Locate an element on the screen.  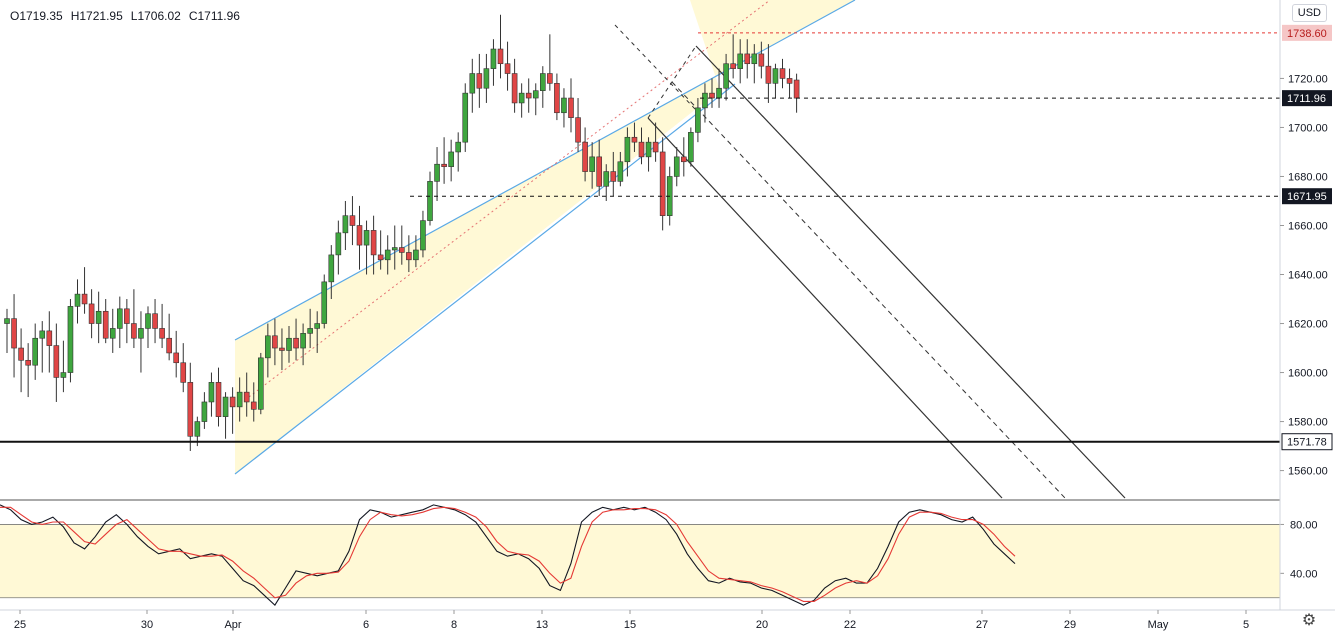
price-label-text: 1738.60 is located at coordinates (1307, 34).